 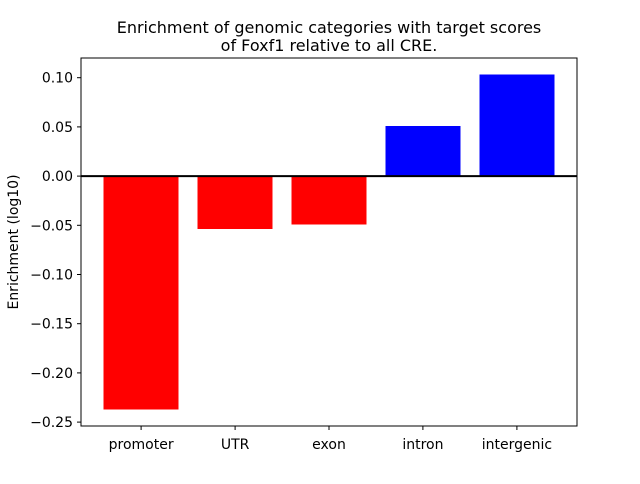 I want to click on y-axis-ticks: 0.10 0.05 0.00 −0.05 −0.10 −0.15 −0.20 −0.25, so click(x=55, y=251).